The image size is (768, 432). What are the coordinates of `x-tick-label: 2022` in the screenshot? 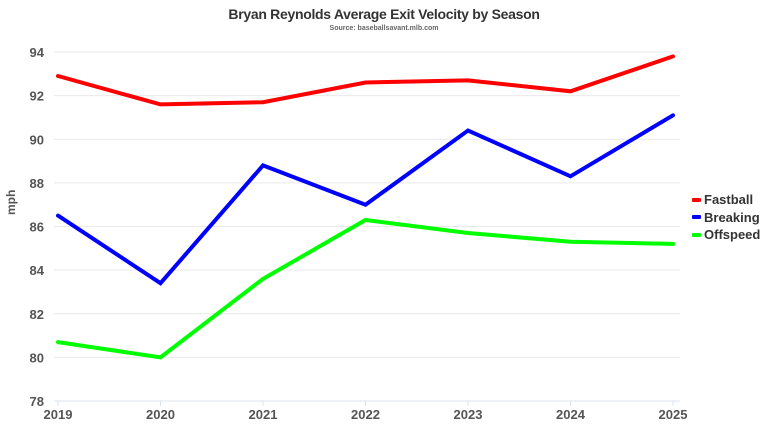 It's located at (365, 414).